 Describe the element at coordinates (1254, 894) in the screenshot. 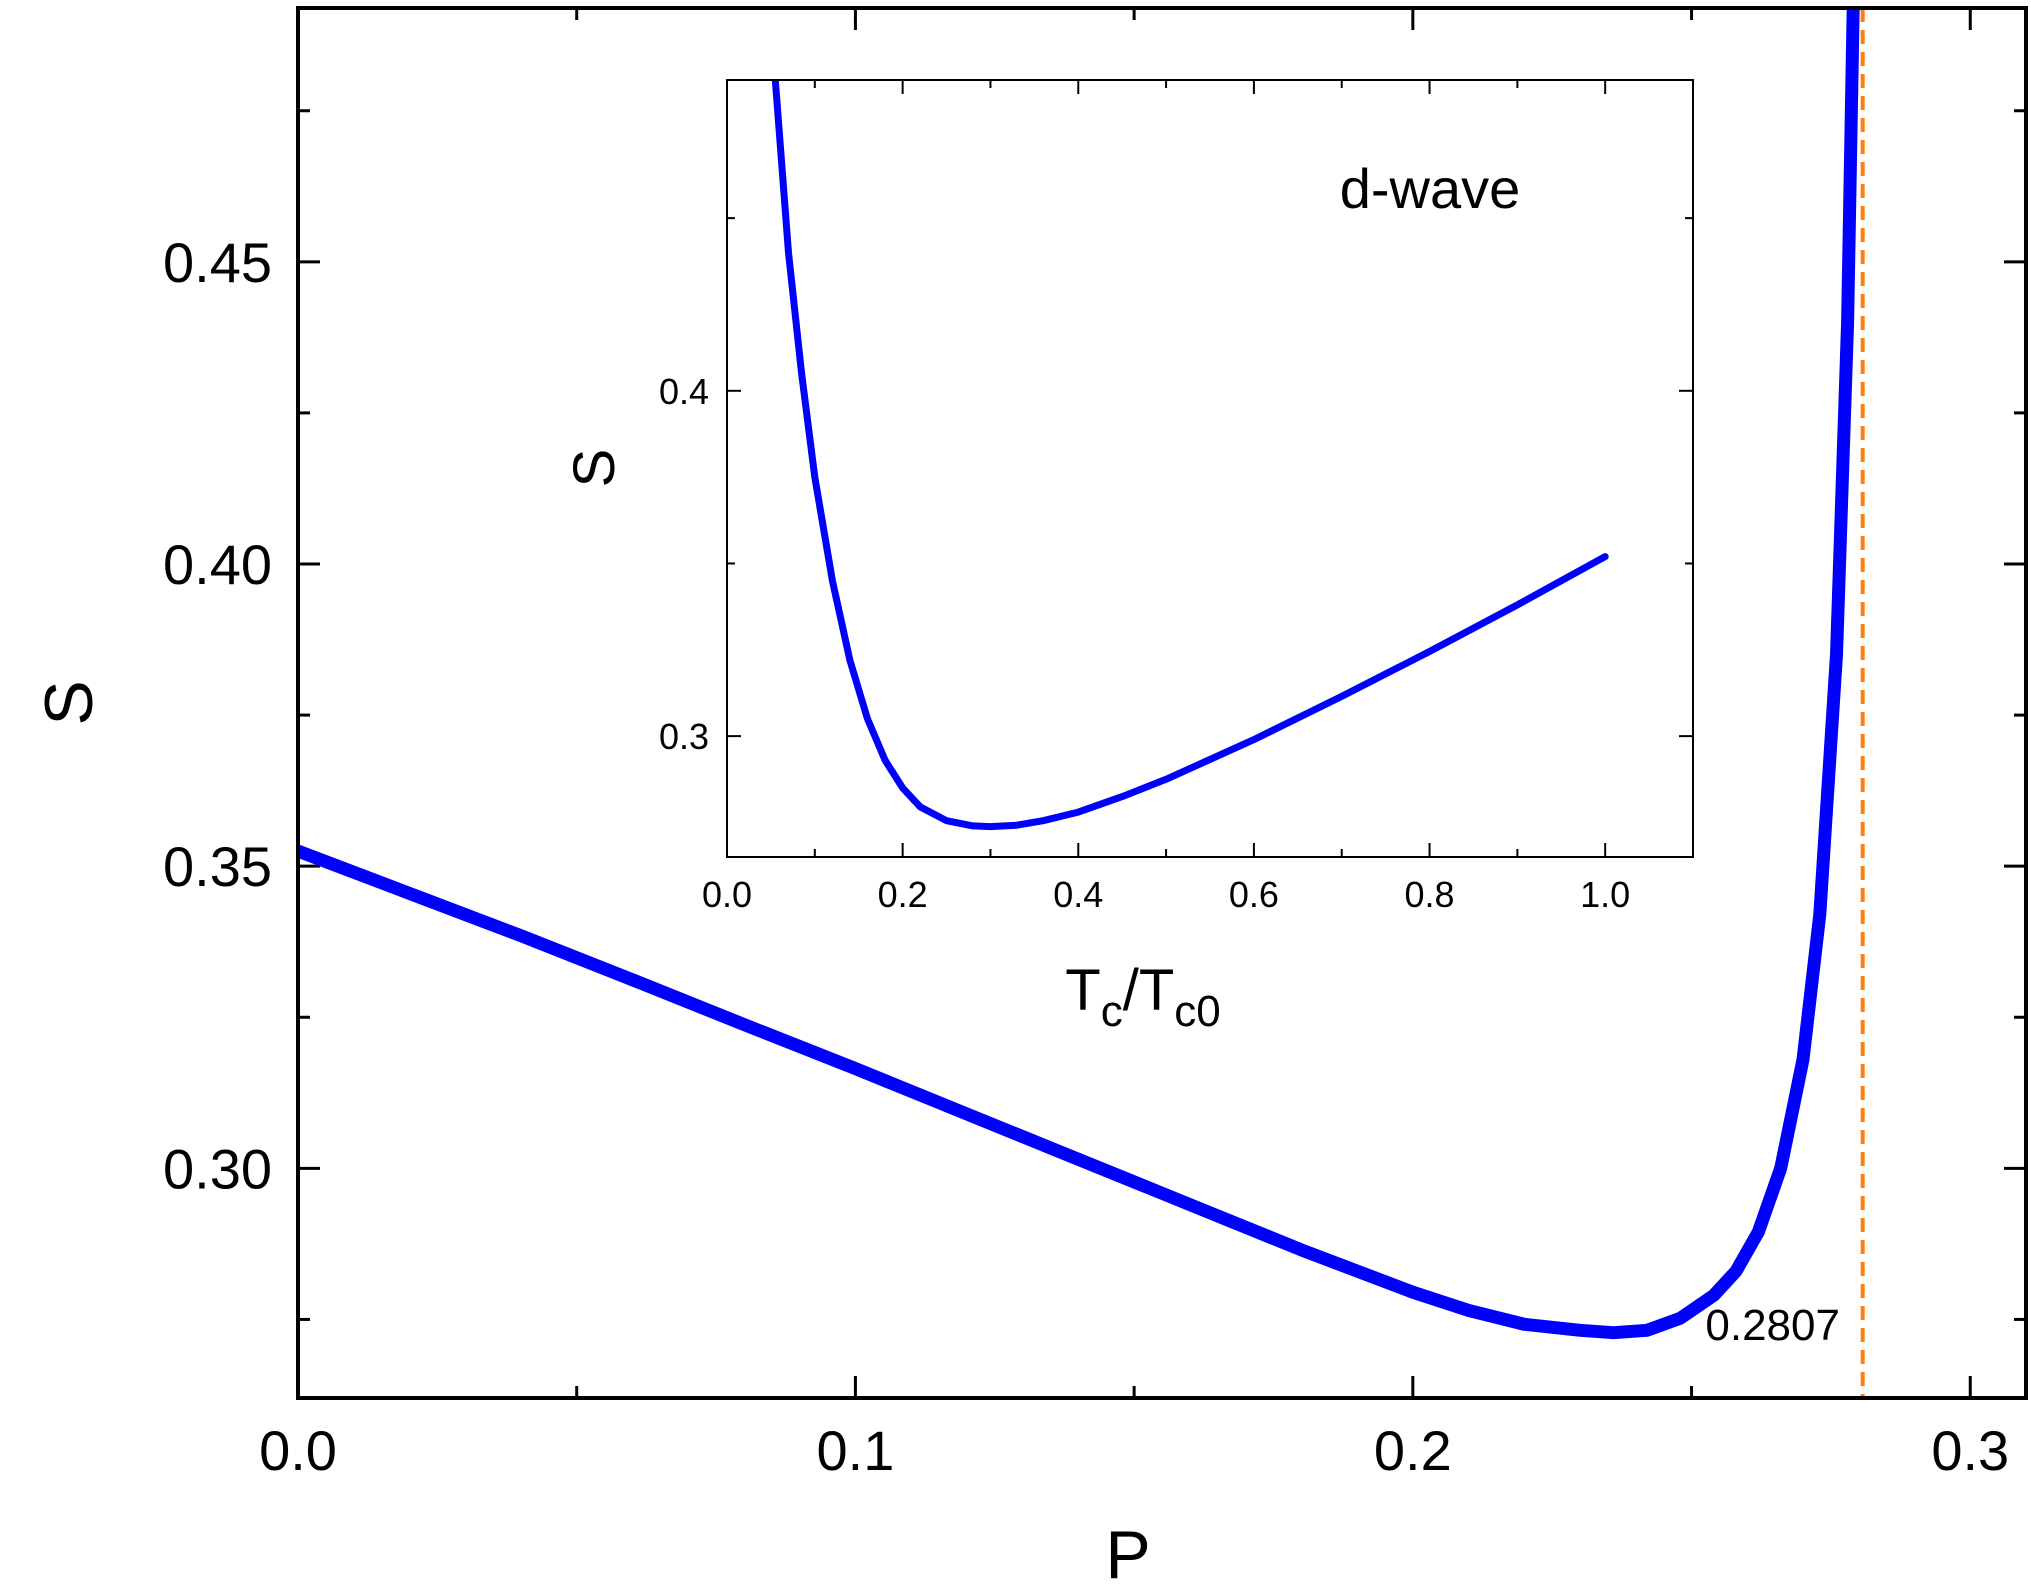

I see `inset-x-tick-label: 0.6` at that location.